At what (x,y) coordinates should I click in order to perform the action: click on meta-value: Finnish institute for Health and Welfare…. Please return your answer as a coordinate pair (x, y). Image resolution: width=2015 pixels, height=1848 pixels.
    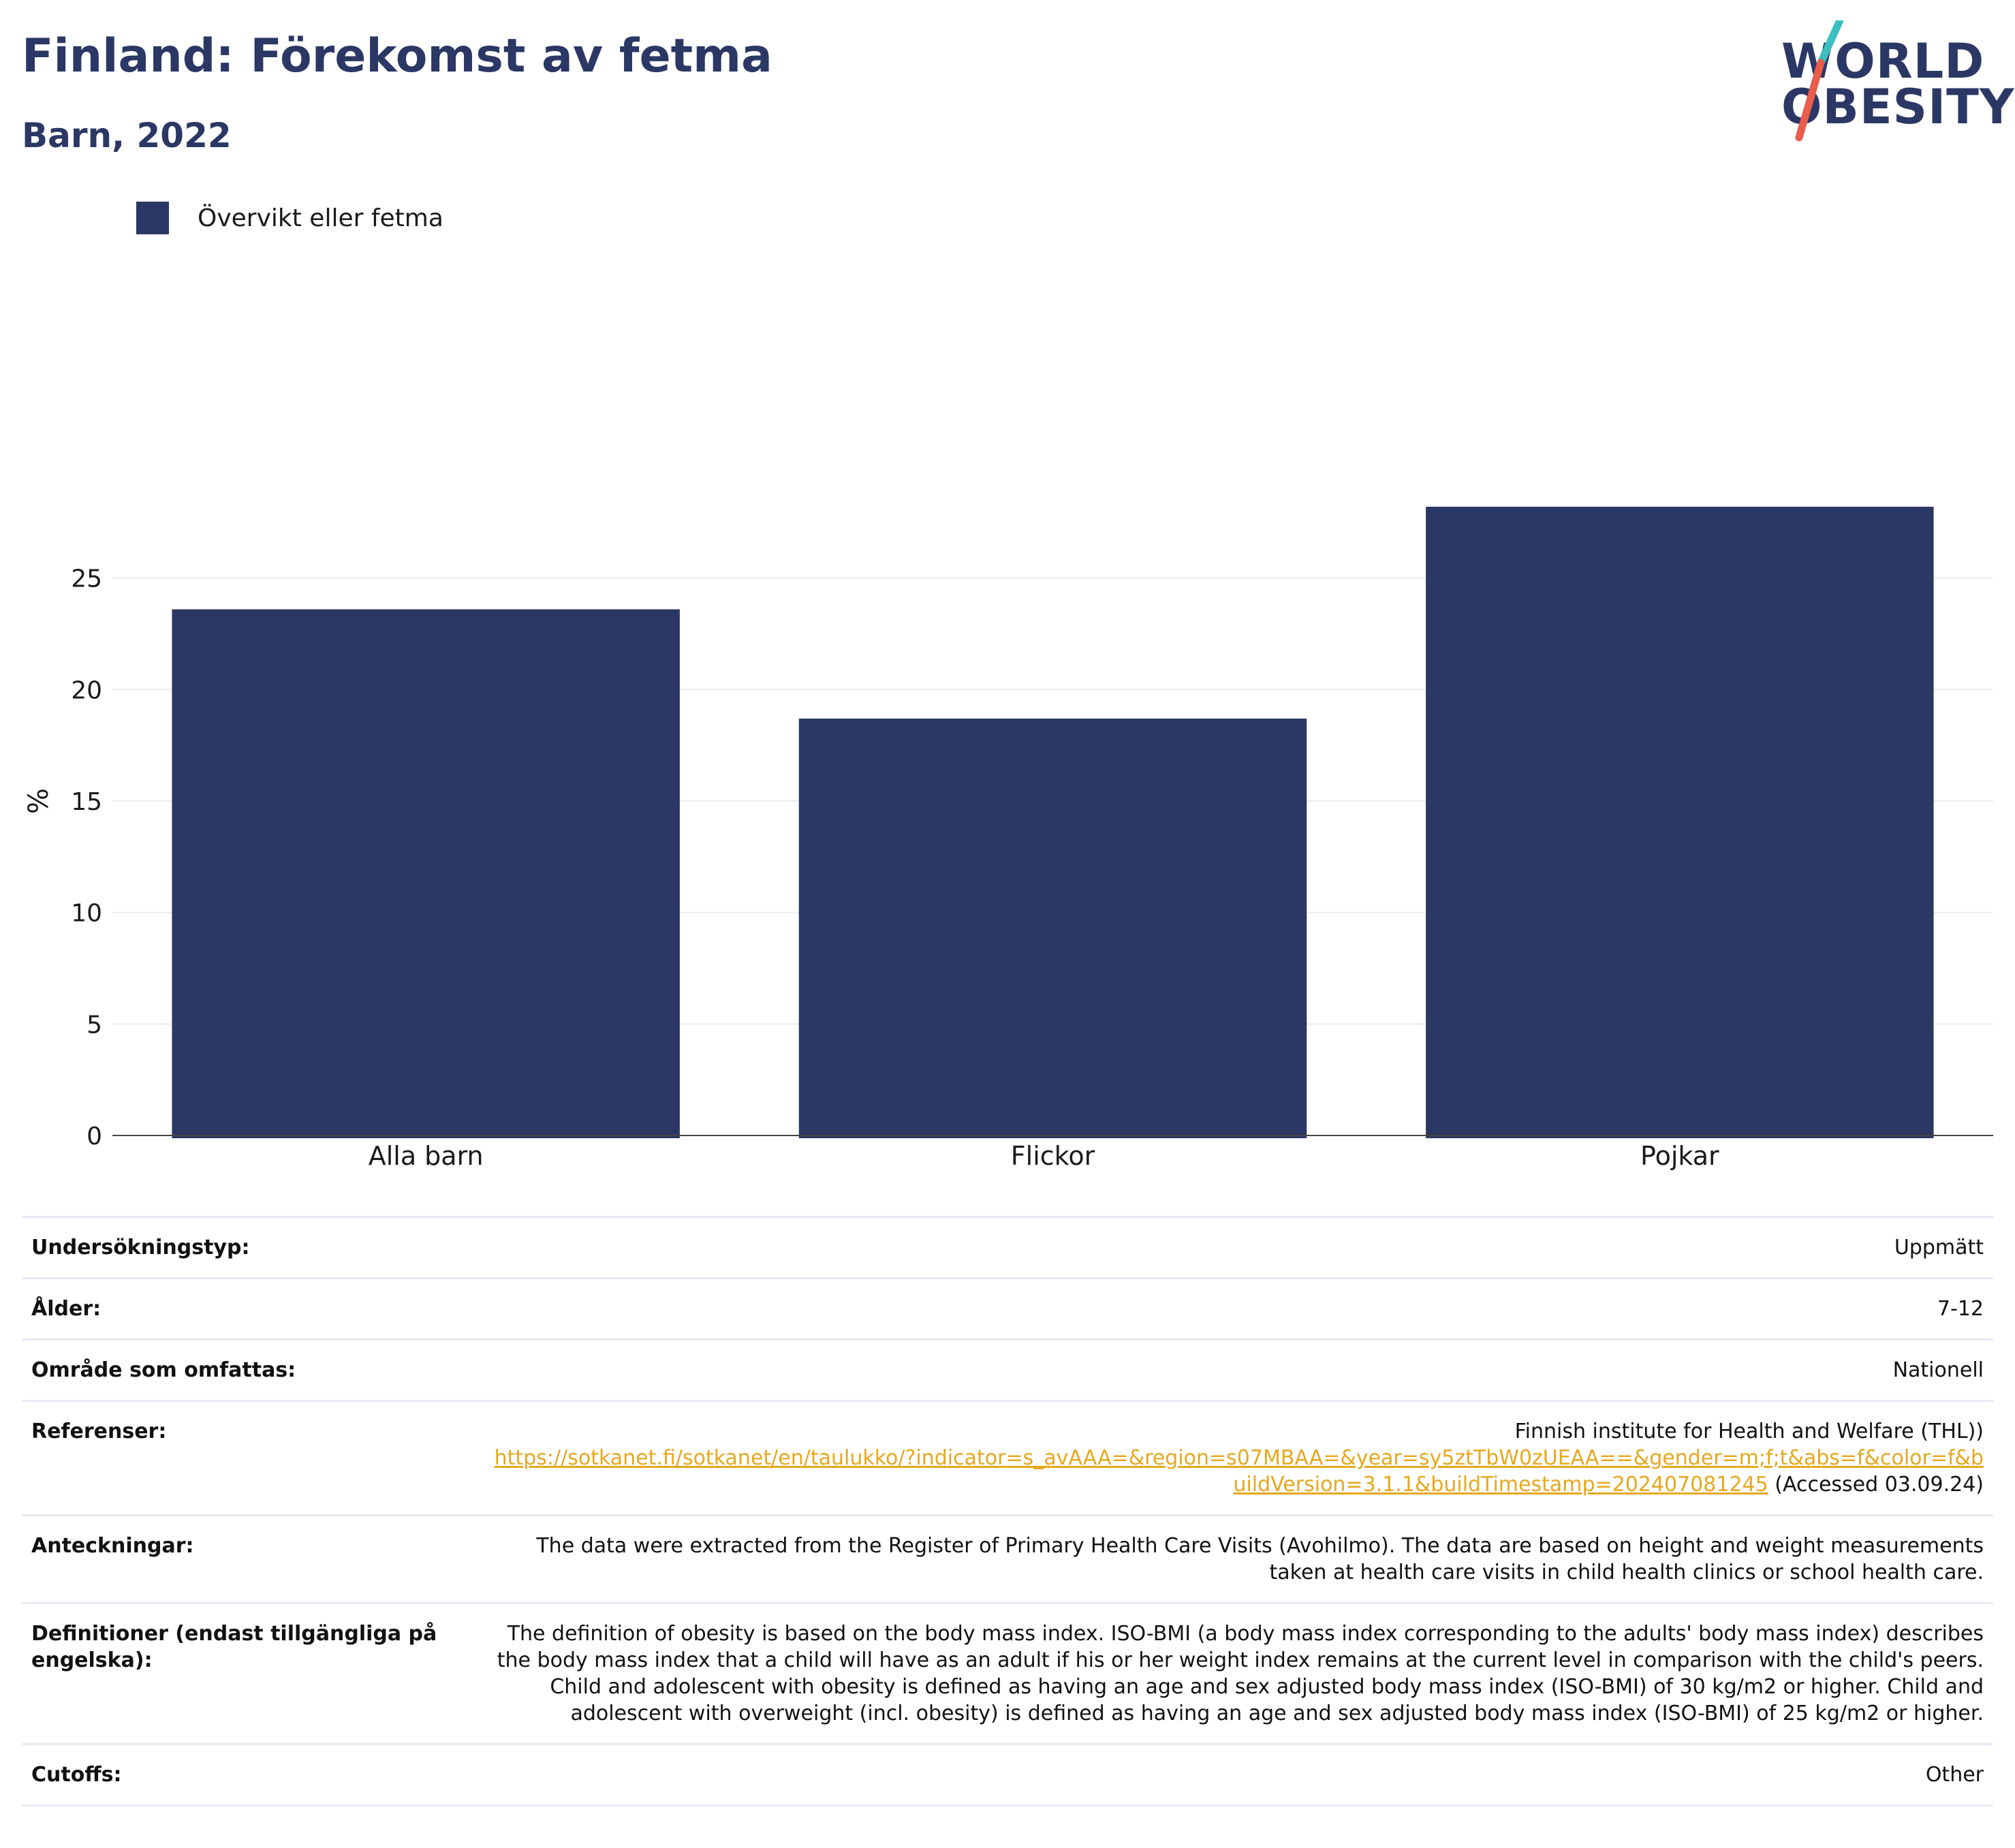
    Looking at the image, I should click on (1235, 1458).